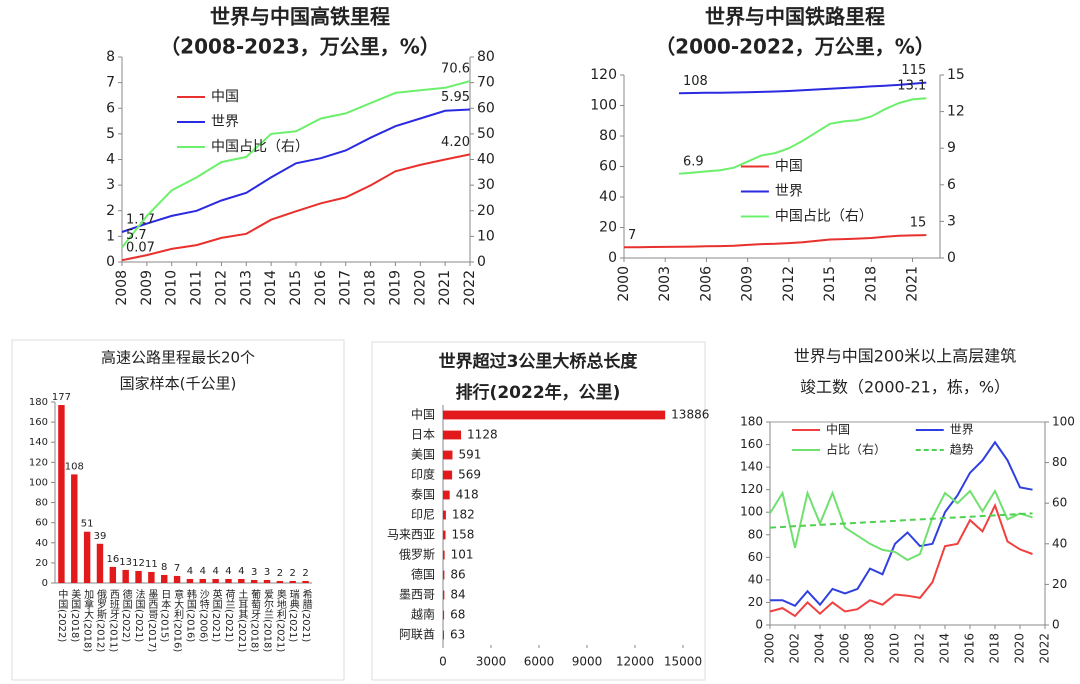 This screenshot has width=1080, height=684. Describe the element at coordinates (603, 106) in the screenshot. I see `y-tick-label: 100` at that location.